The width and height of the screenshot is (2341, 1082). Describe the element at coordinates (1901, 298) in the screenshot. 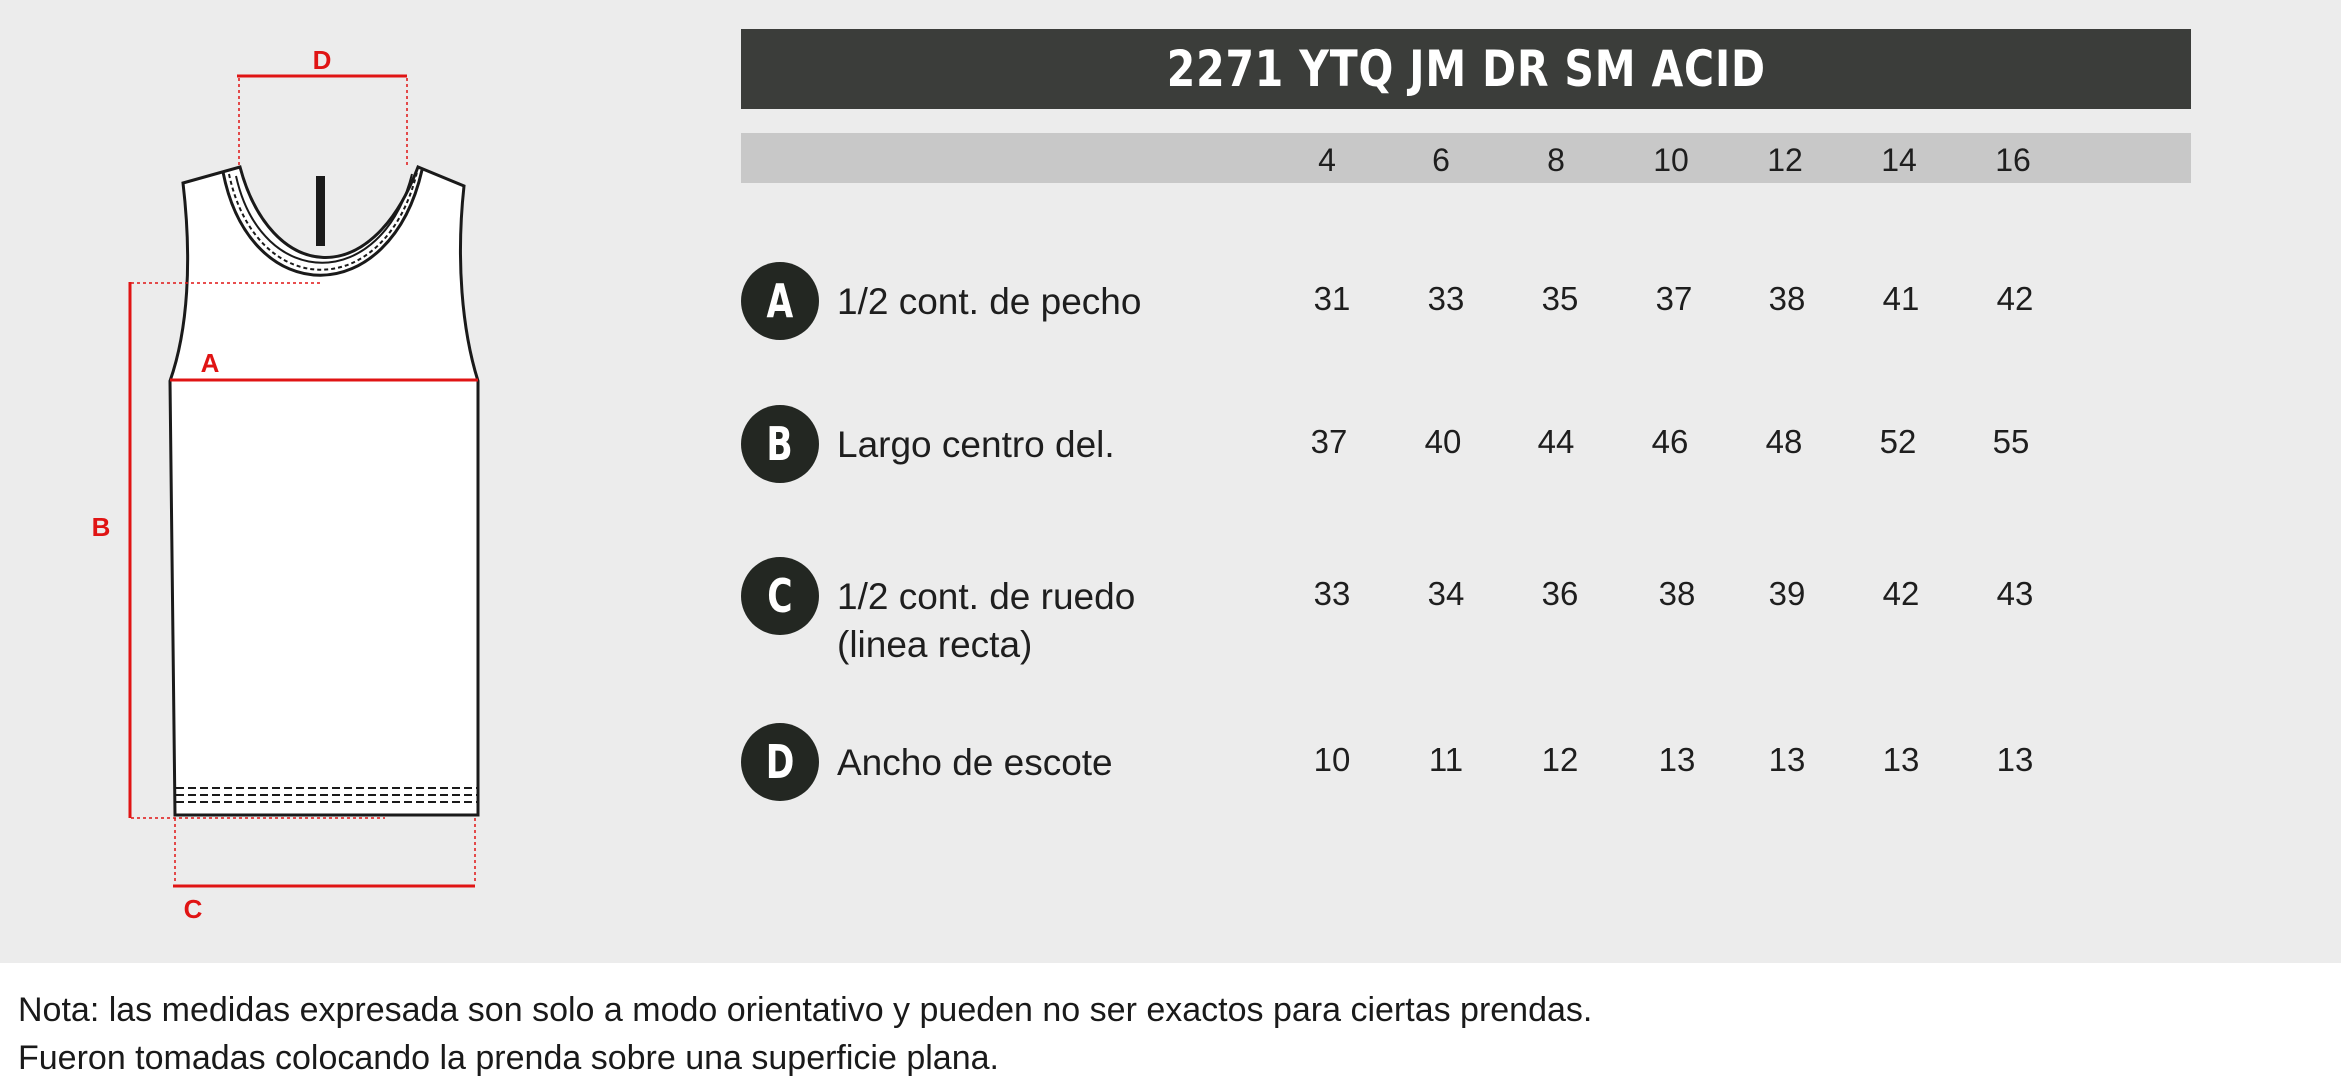

I see `measurement-value: 41` at that location.